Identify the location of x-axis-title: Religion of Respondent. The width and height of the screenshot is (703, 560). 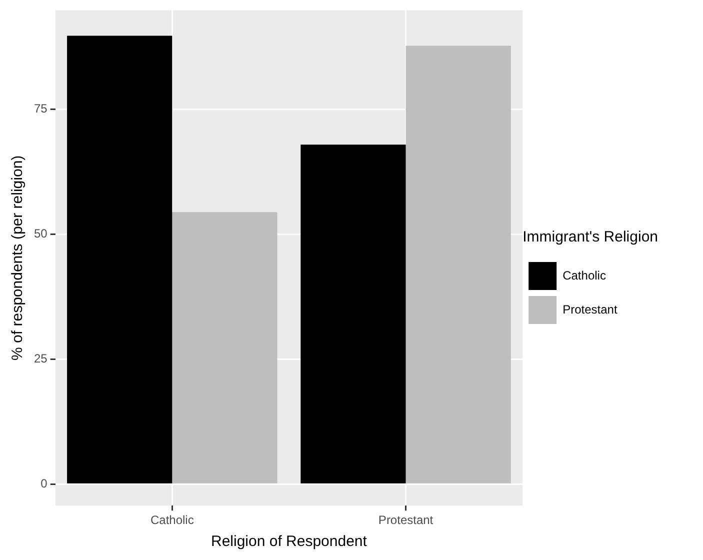
(289, 541).